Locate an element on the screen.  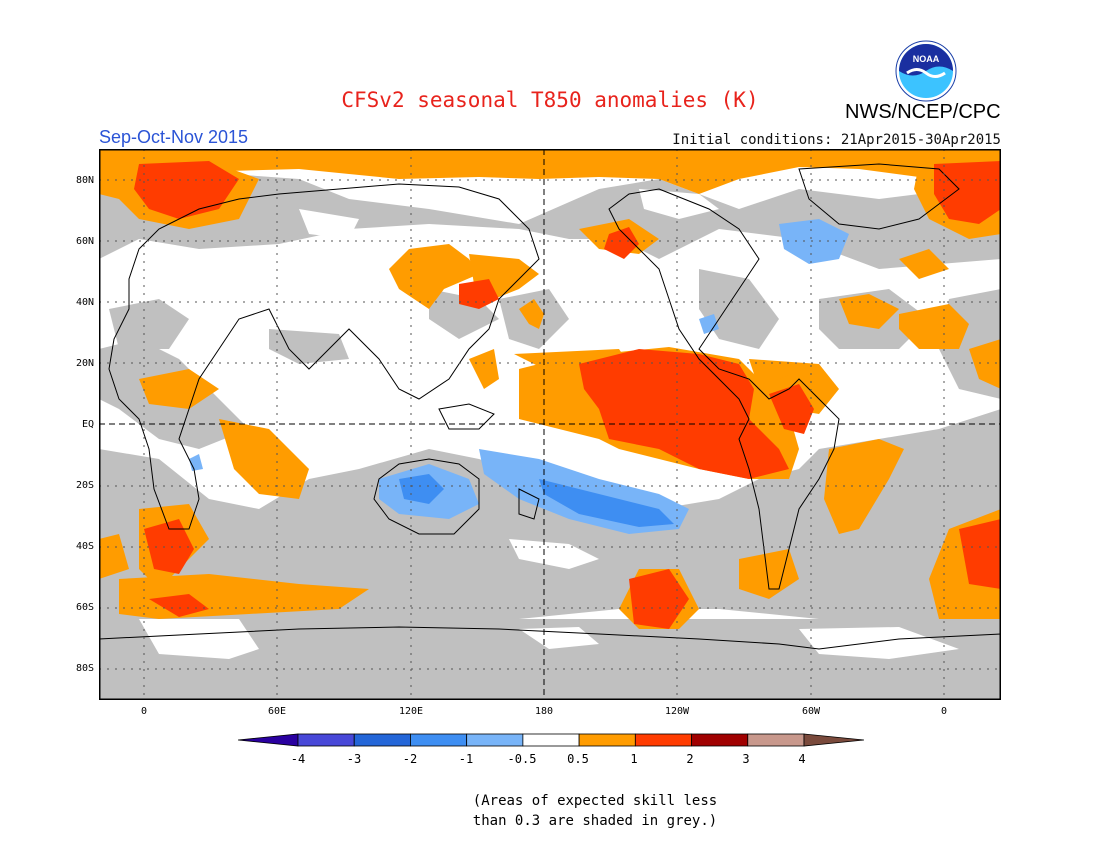
legend-tick-minus1: -1 is located at coordinates (466, 759).